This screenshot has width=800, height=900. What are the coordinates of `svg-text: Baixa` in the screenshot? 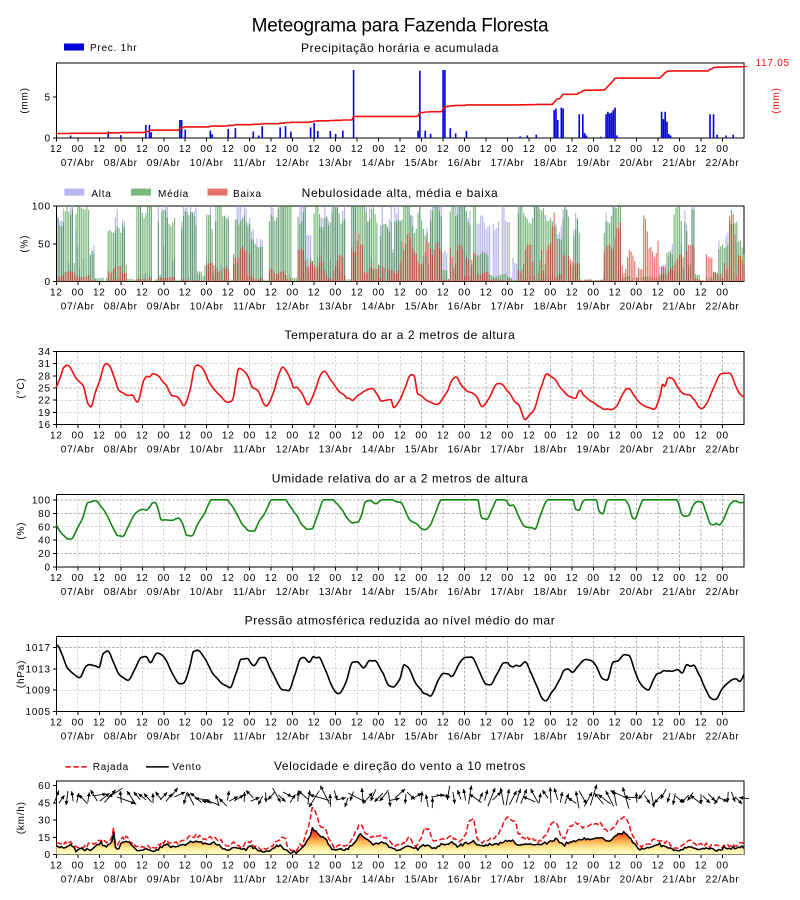 It's located at (247, 194).